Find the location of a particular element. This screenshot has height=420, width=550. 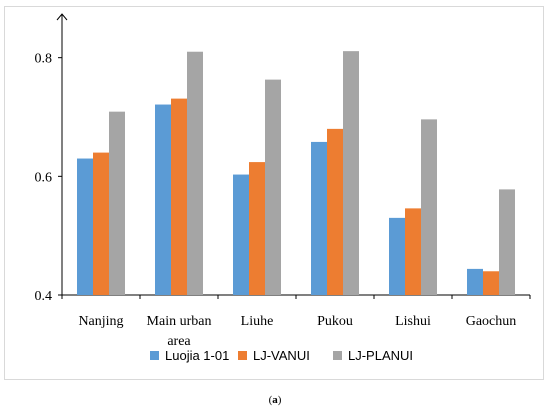

x-category-label: Main urban is located at coordinates (179, 321).